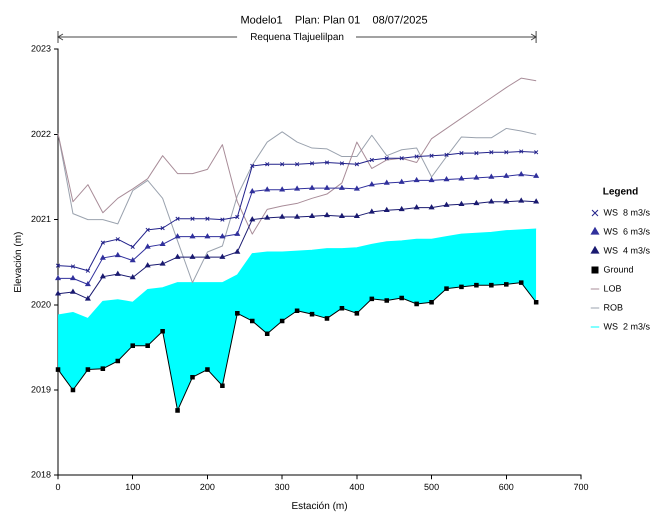 Image resolution: width=672 pixels, height=524 pixels. Describe the element at coordinates (41, 475) in the screenshot. I see `y-tick-label: 2018` at that location.